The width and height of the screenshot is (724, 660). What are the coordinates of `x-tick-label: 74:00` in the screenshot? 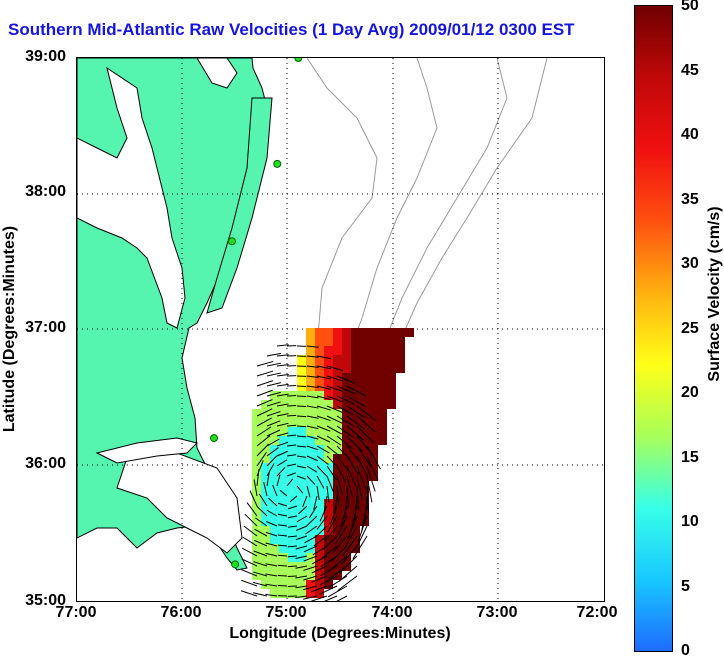 It's located at (392, 613).